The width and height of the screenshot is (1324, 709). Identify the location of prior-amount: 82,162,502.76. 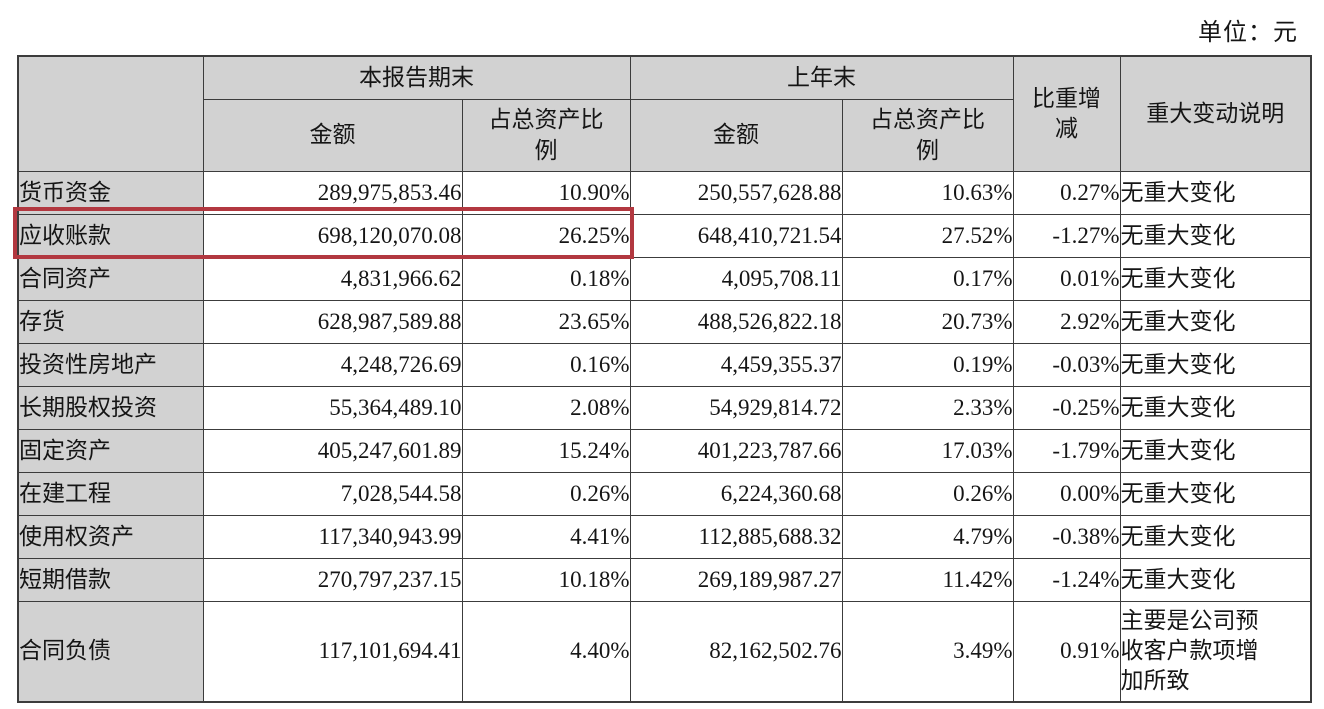
(736, 651).